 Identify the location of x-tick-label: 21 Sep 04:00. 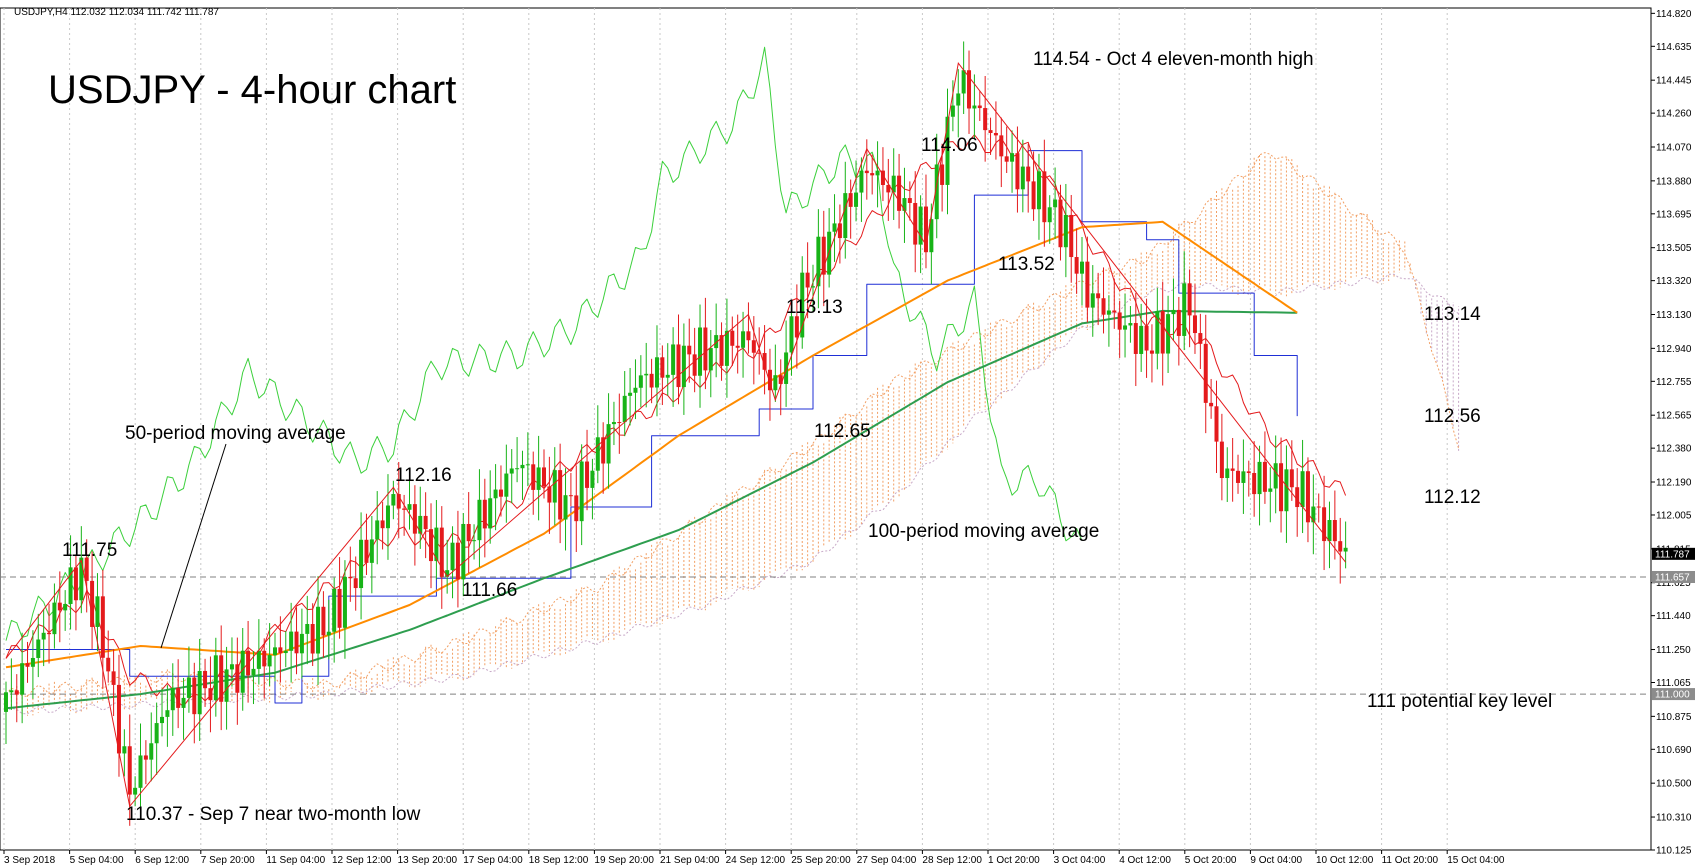
(690, 860).